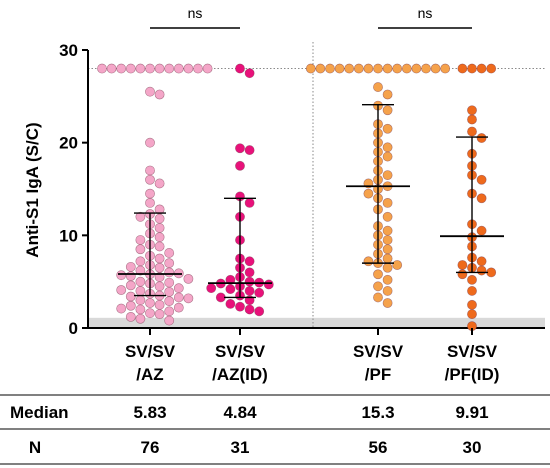 Image resolution: width=550 pixels, height=468 pixels. What do you see at coordinates (240, 412) in the screenshot?
I see `table-median-value: 4.84` at bounding box center [240, 412].